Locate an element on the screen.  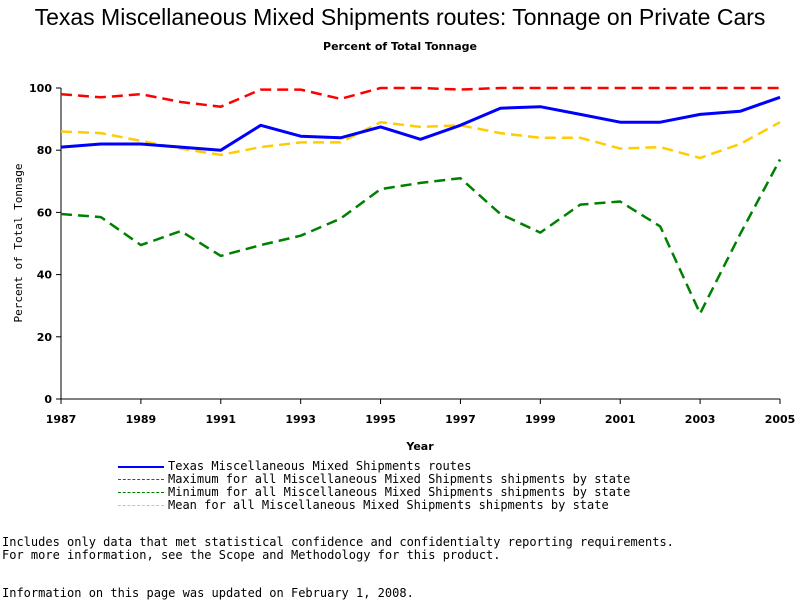
x-tick-label: 1995 is located at coordinates (380, 419).